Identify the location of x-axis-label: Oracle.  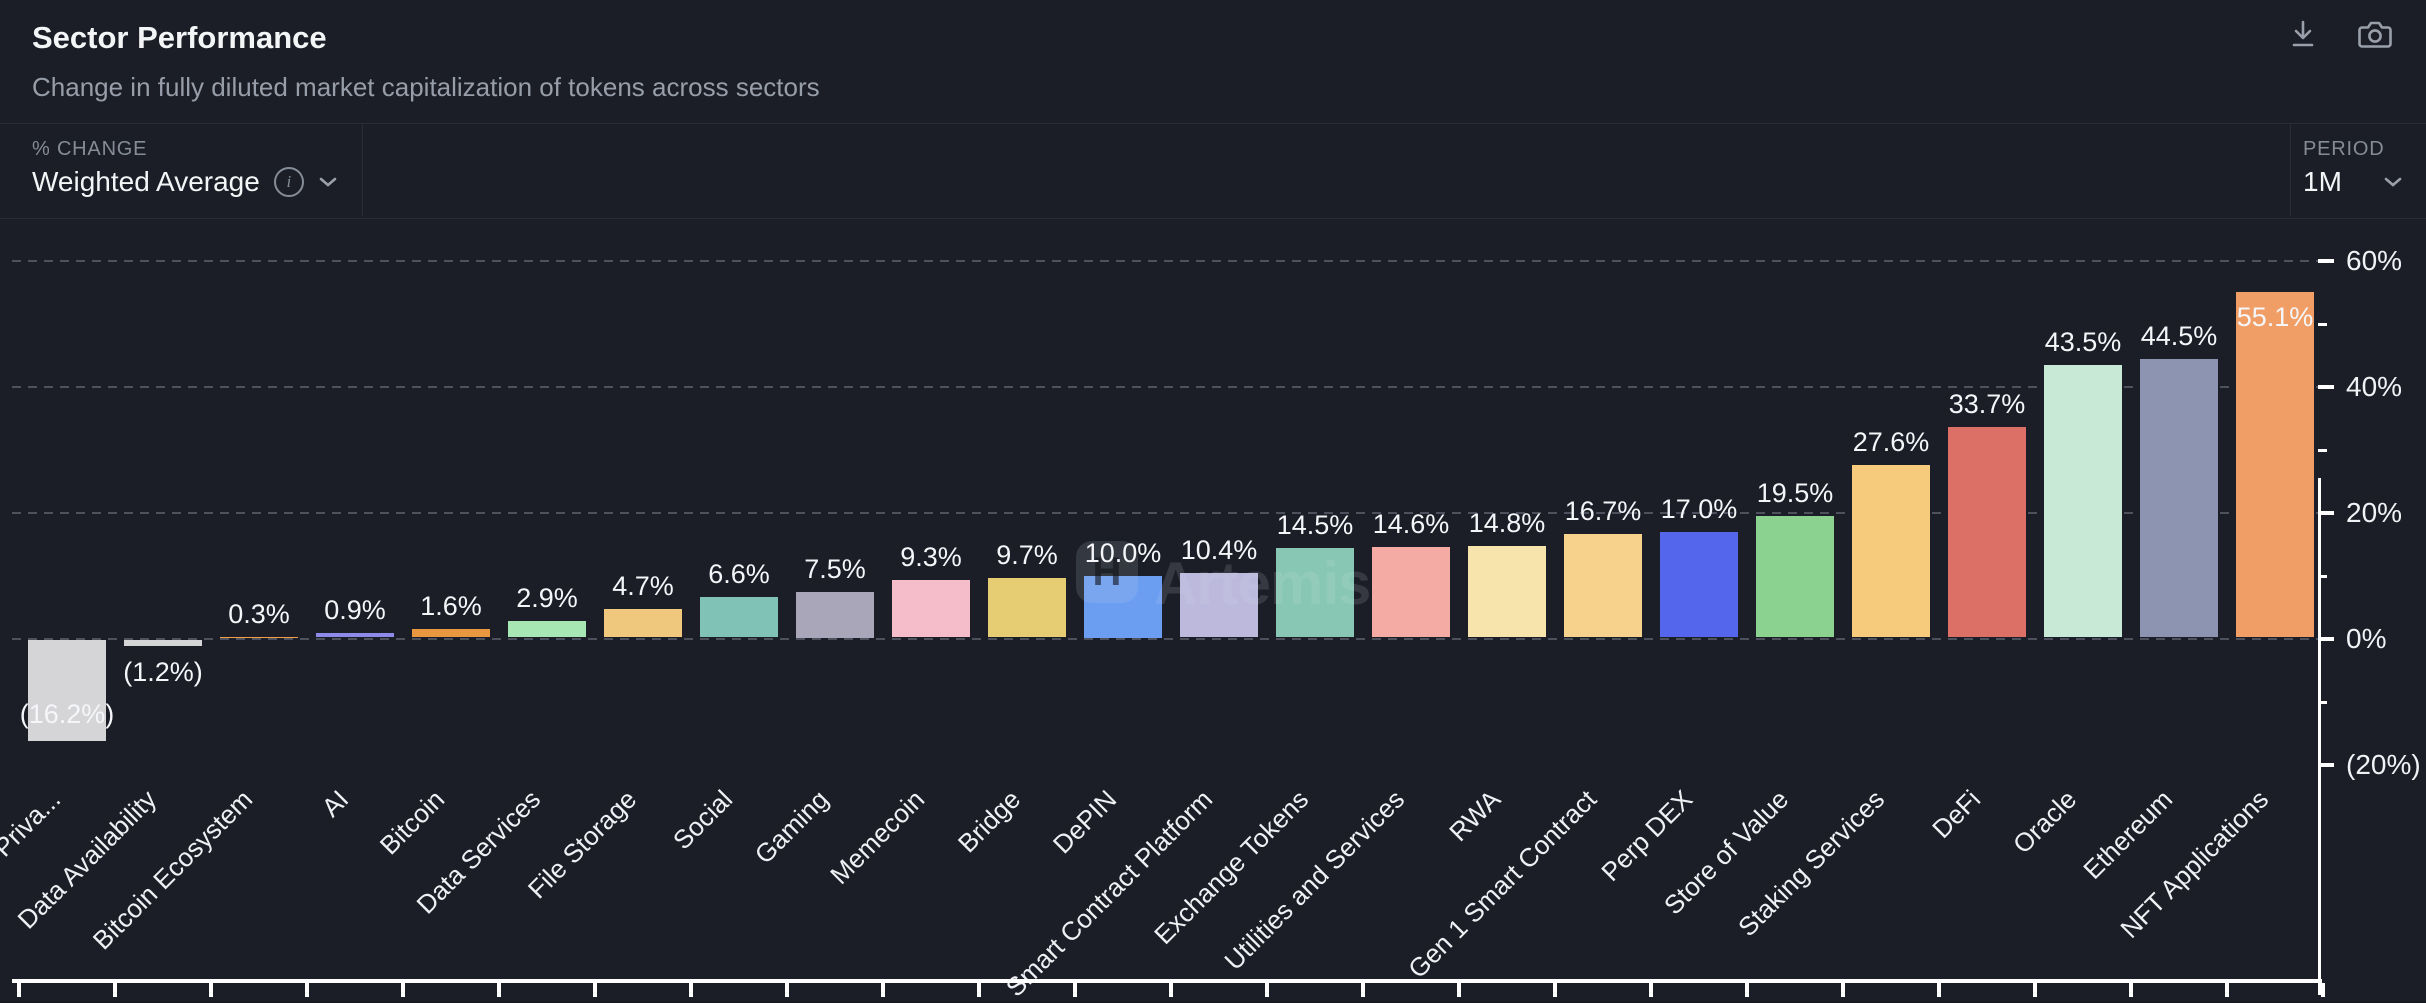
(2044, 822).